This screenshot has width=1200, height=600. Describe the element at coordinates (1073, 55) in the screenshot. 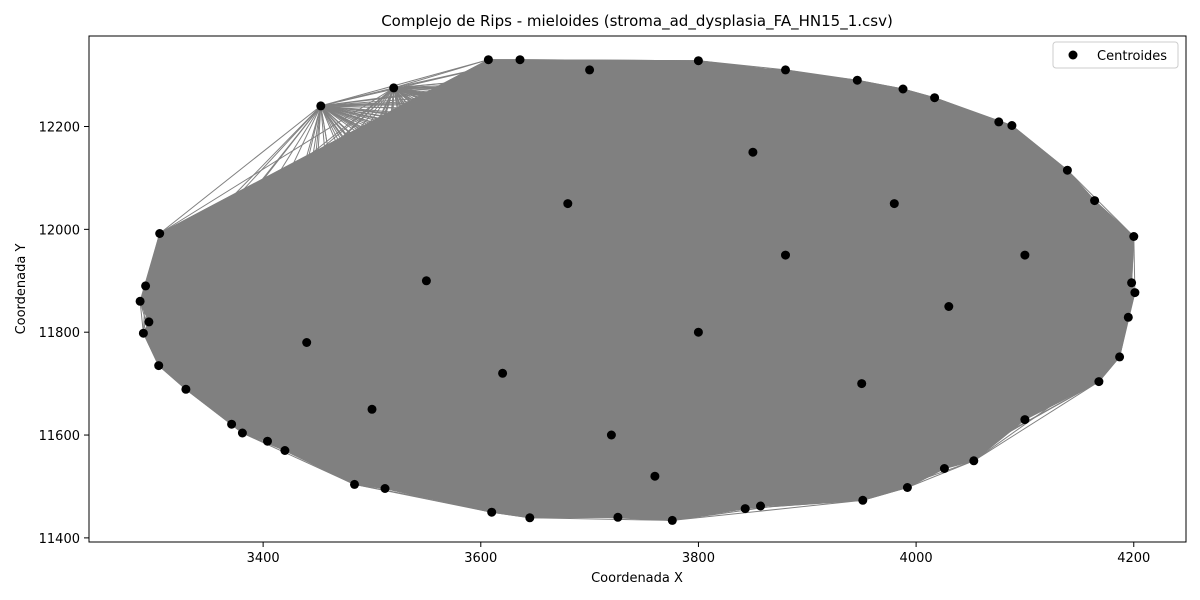

I see `legend-marker` at that location.